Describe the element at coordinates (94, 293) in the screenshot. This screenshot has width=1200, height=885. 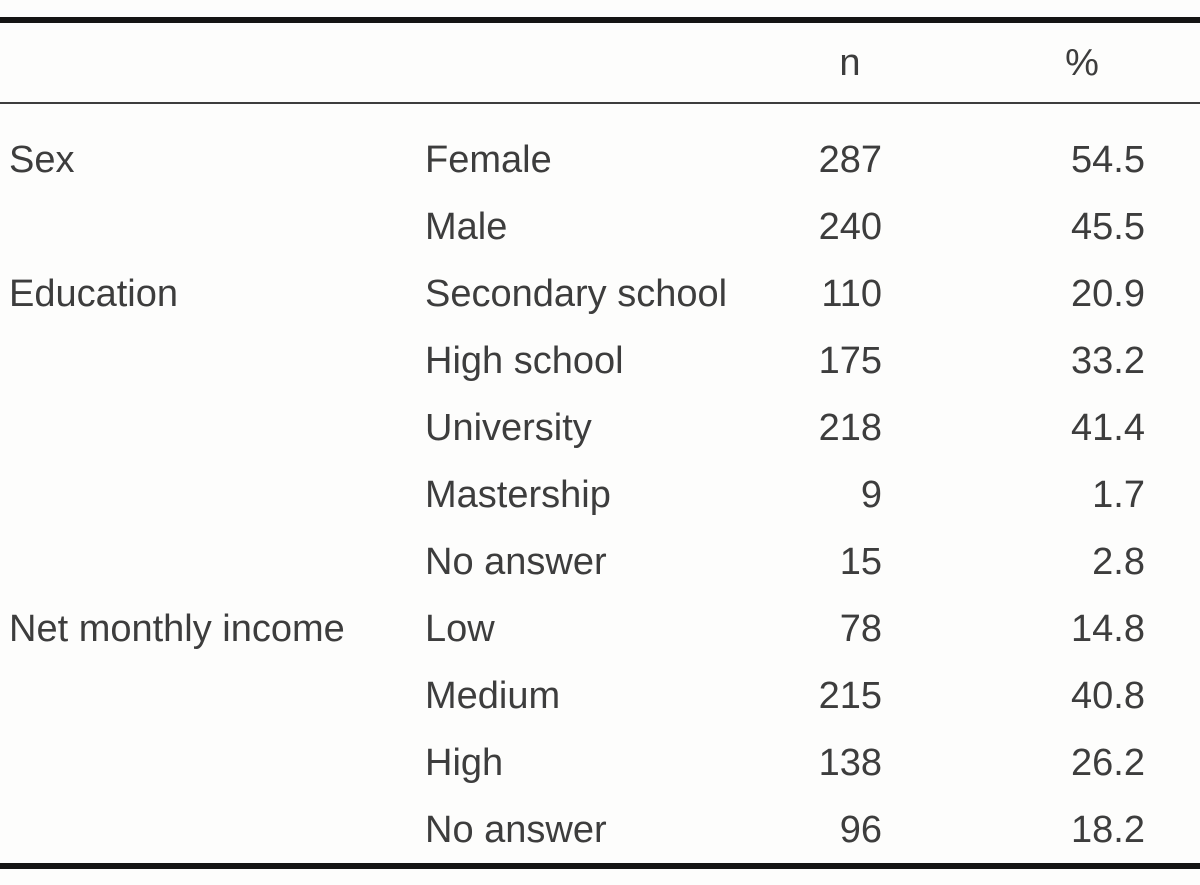
I see `category-cell: Education` at that location.